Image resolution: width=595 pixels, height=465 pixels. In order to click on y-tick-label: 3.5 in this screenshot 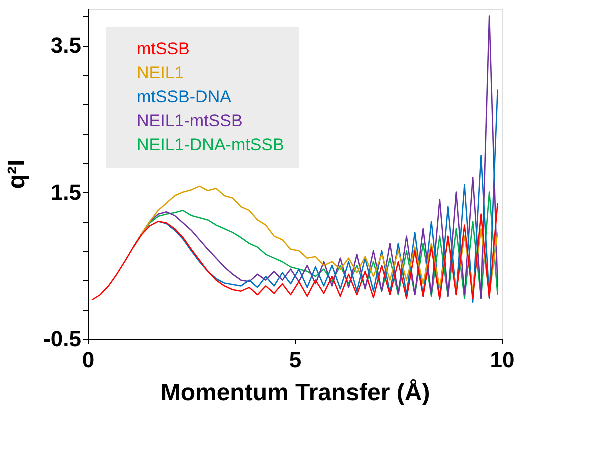, I will do `click(66, 45)`.